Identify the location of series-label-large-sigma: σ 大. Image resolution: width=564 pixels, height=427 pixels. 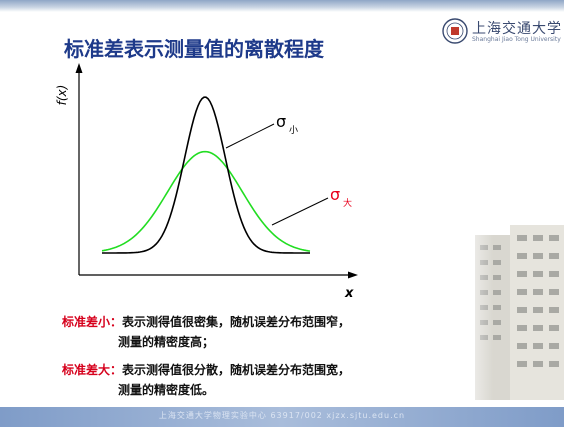
(341, 197).